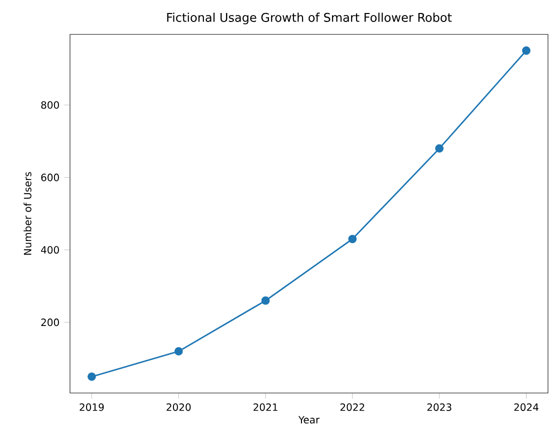  I want to click on x-axis-title: Year, so click(309, 420).